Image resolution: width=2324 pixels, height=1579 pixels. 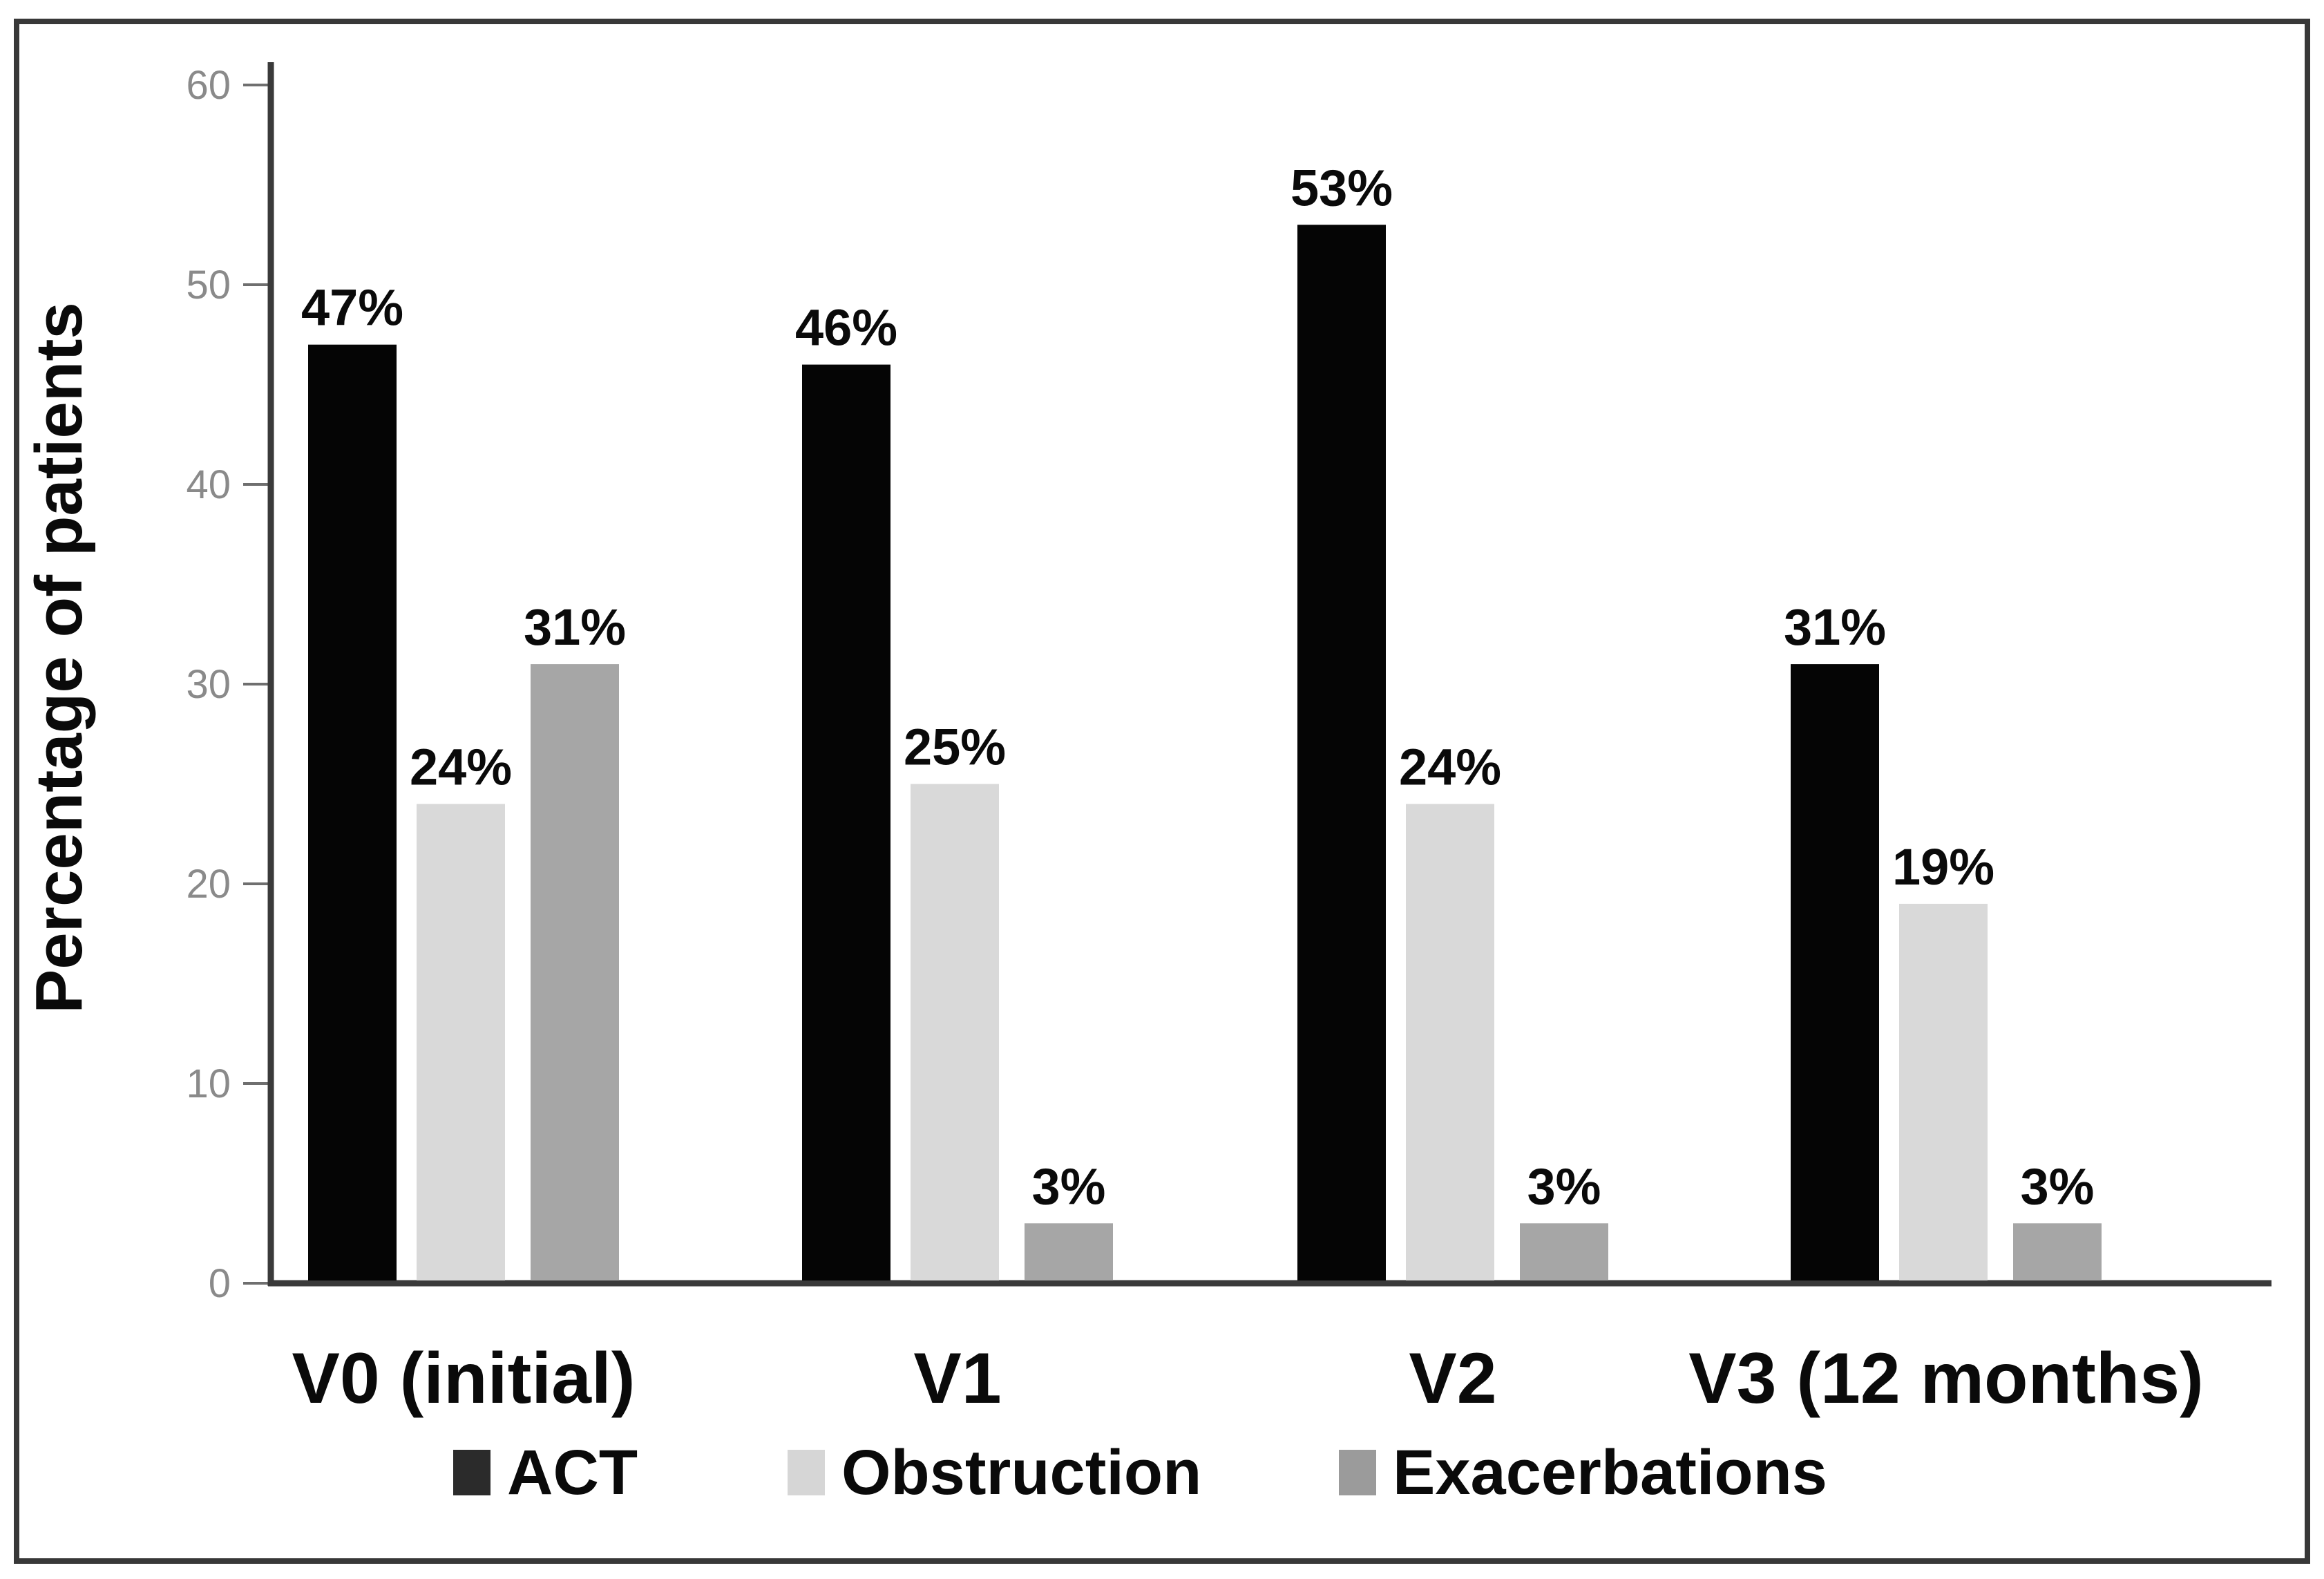 I want to click on y-tick-label: 40, so click(x=208, y=484).